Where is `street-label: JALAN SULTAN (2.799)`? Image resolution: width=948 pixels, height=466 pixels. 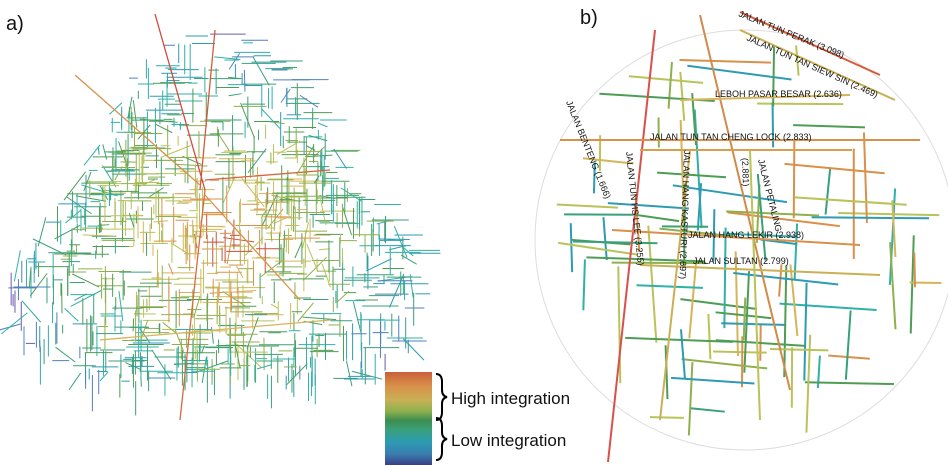 street-label: JALAN SULTAN (2.799) is located at coordinates (741, 261).